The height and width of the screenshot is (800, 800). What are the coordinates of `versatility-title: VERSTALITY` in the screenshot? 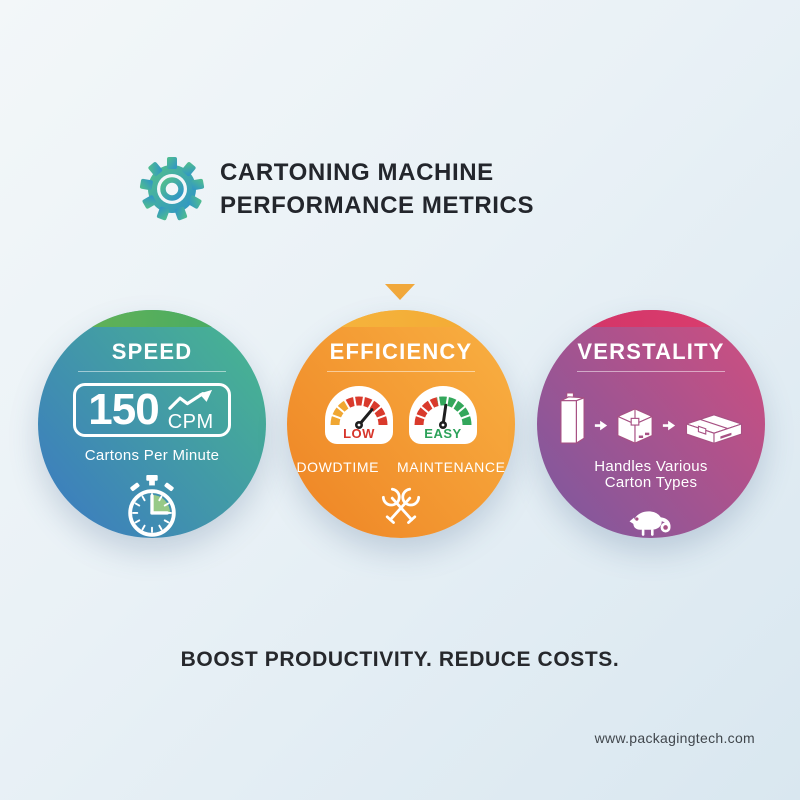 It's located at (651, 351).